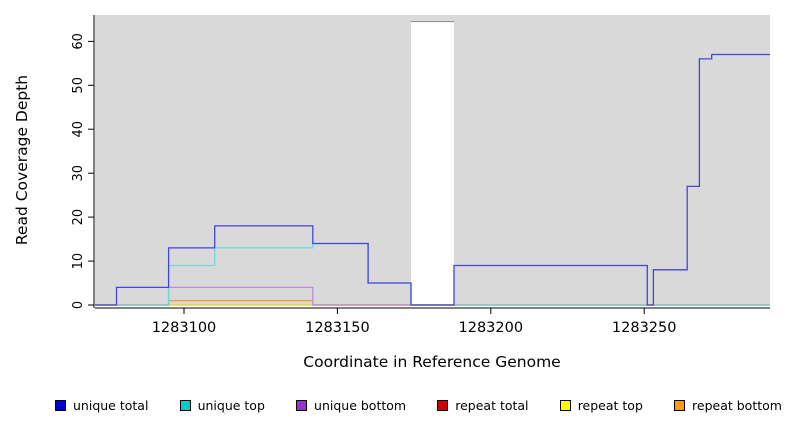  Describe the element at coordinates (360, 405) in the screenshot. I see `legend-label: unique bottom` at that location.